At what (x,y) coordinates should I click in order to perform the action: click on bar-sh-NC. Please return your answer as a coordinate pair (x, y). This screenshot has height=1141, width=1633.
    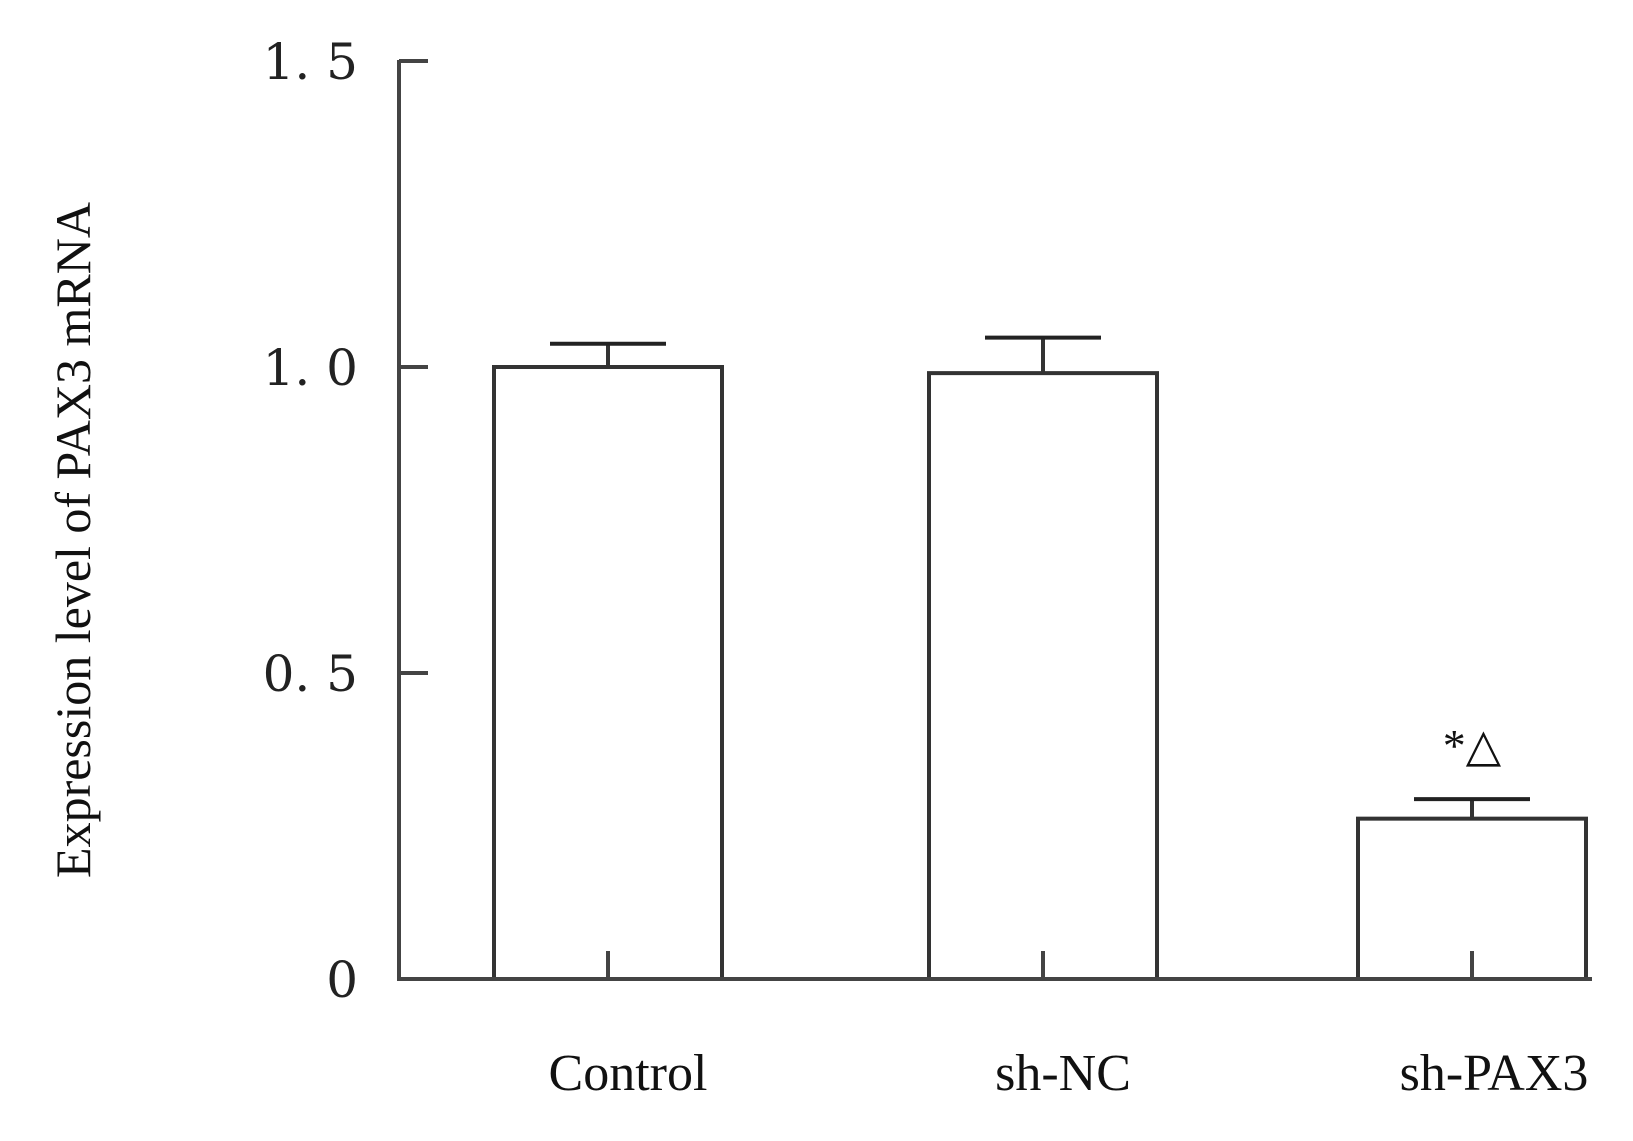
    Looking at the image, I should click on (1043, 676).